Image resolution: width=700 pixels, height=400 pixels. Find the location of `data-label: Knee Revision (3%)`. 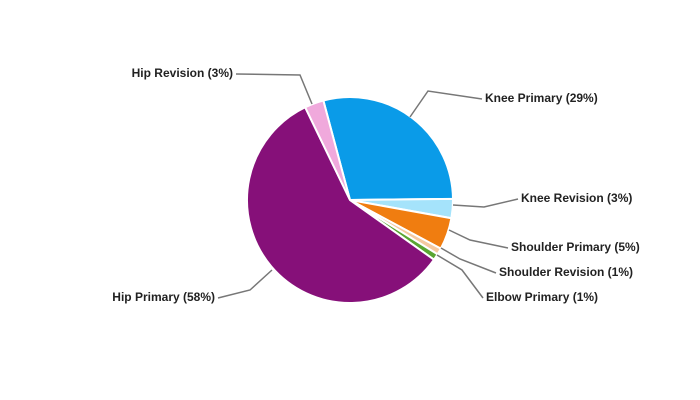

data-label: Knee Revision (3%) is located at coordinates (576, 198).